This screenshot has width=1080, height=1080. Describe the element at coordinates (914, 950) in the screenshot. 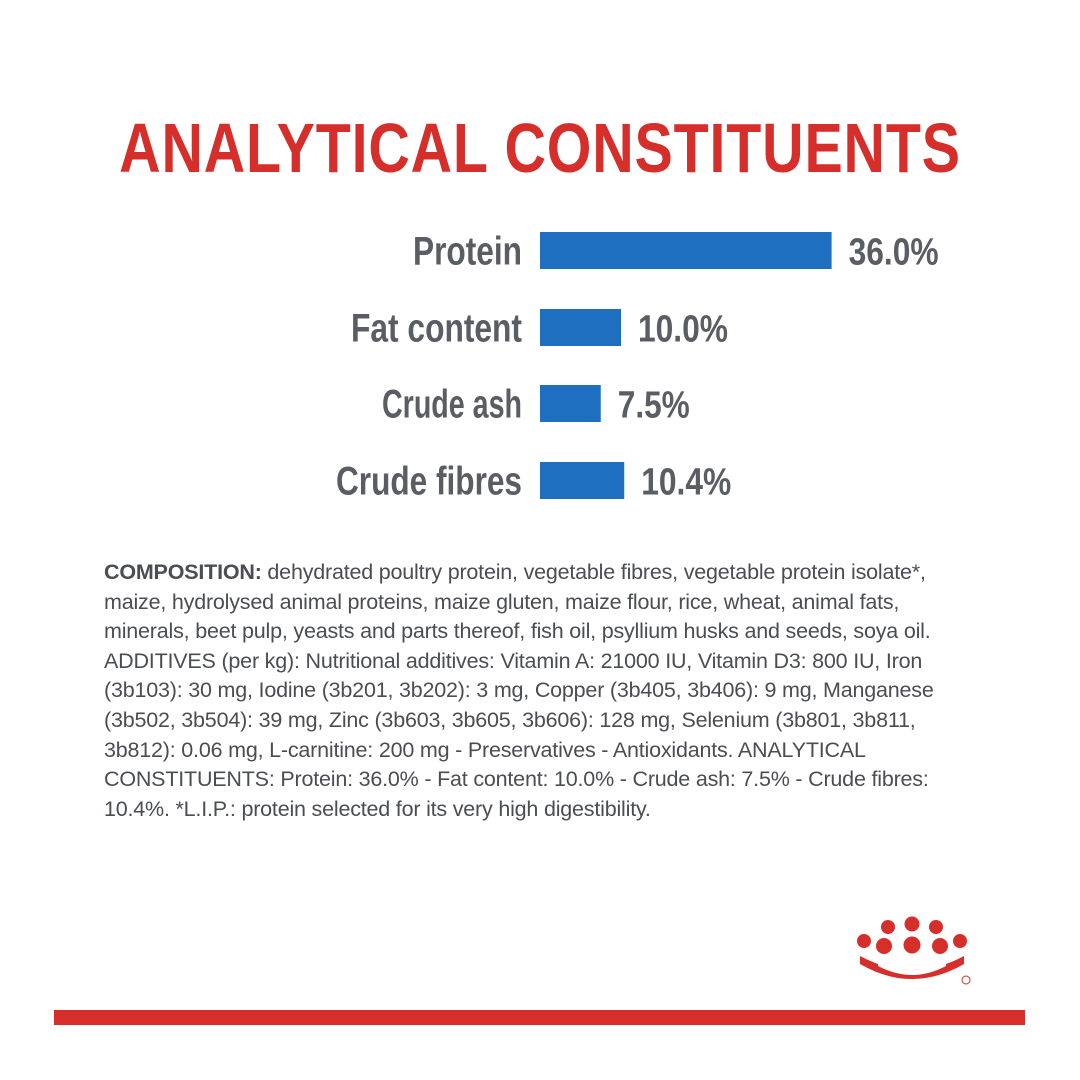

I see `crown-icon` at that location.